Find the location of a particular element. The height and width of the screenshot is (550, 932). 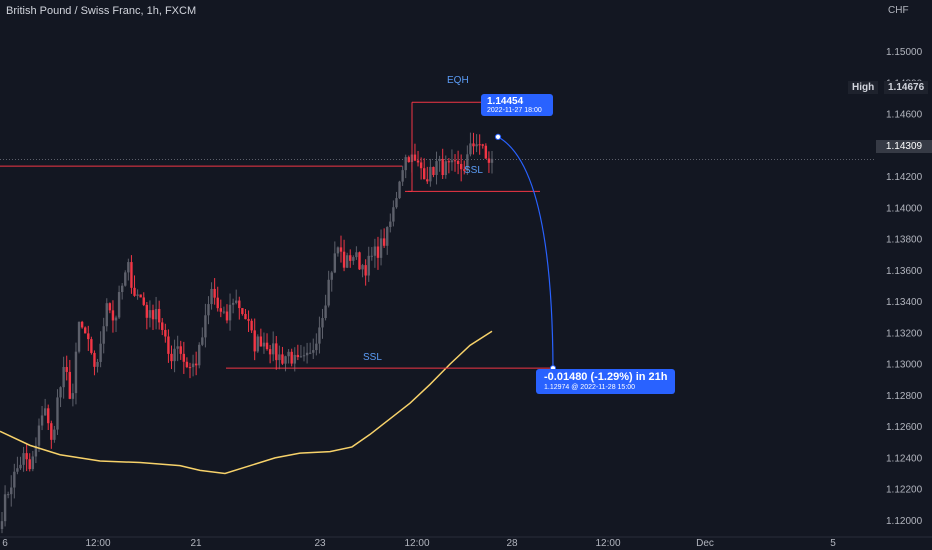

y-tick-label: 1.12600 is located at coordinates (904, 427).